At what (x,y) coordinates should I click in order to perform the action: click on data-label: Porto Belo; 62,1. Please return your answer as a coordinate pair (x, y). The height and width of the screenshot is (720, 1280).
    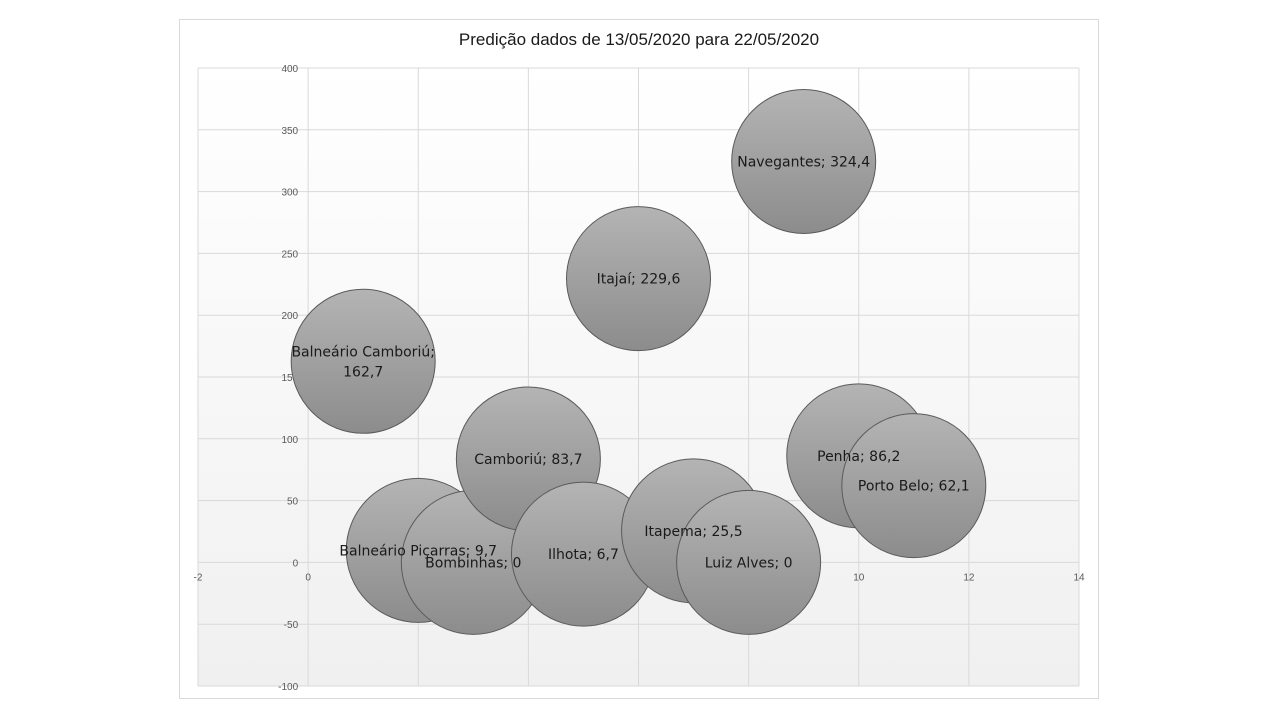
    Looking at the image, I should click on (914, 487).